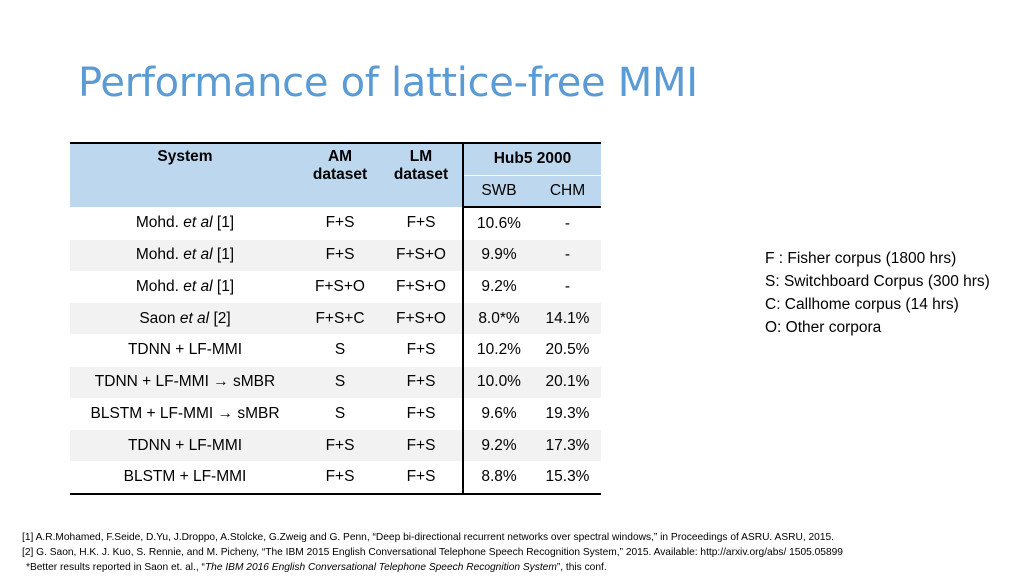 The width and height of the screenshot is (1024, 576). I want to click on table-row: Mohd. et al [1] F+S+O F+S+O 9.2% -, so click(335, 287).